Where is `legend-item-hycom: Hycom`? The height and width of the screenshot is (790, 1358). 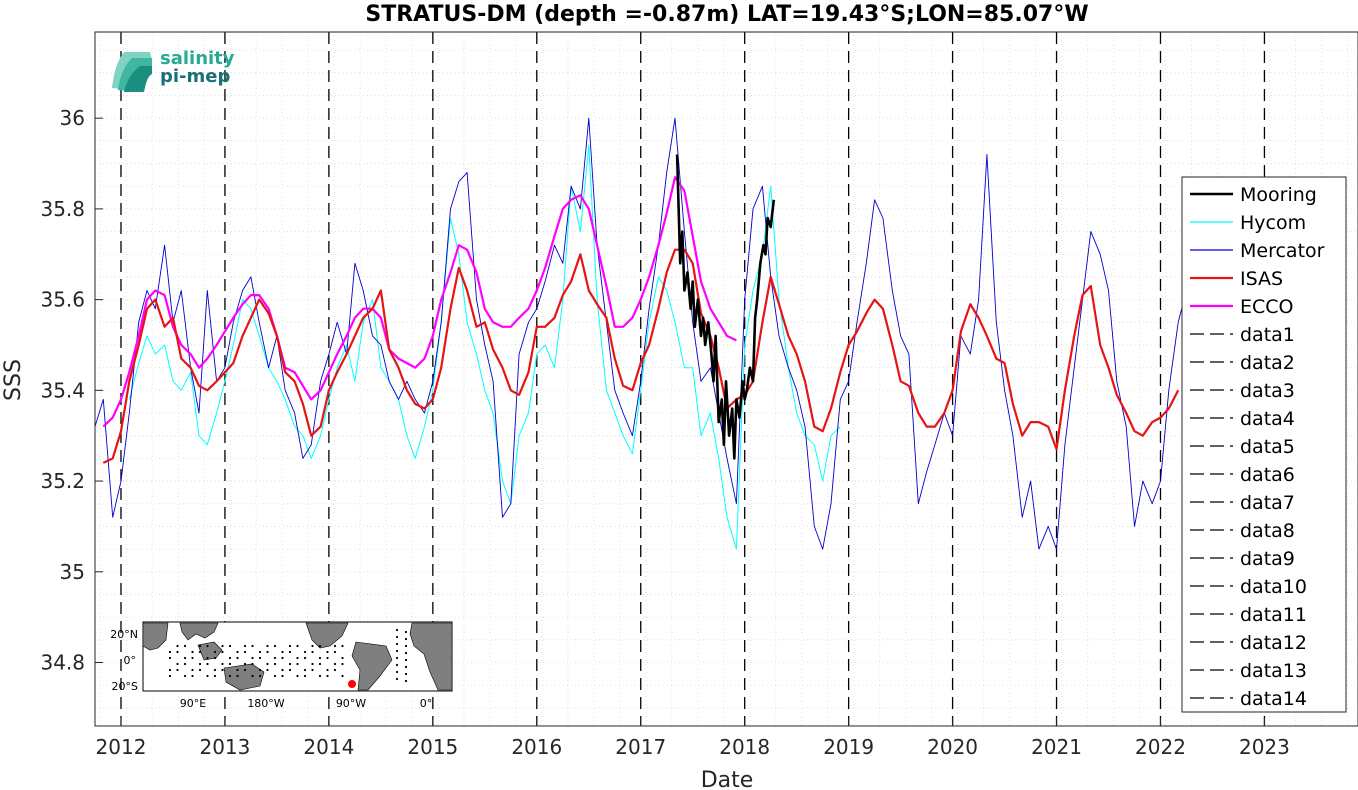 legend-item-hycom: Hycom is located at coordinates (1248, 223).